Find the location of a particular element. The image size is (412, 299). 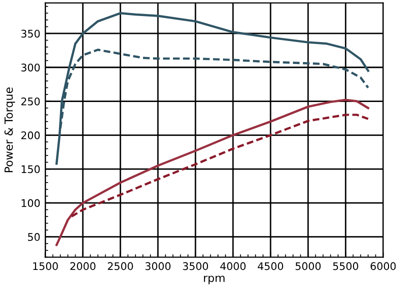

x-axis-title: rpm is located at coordinates (214, 280).